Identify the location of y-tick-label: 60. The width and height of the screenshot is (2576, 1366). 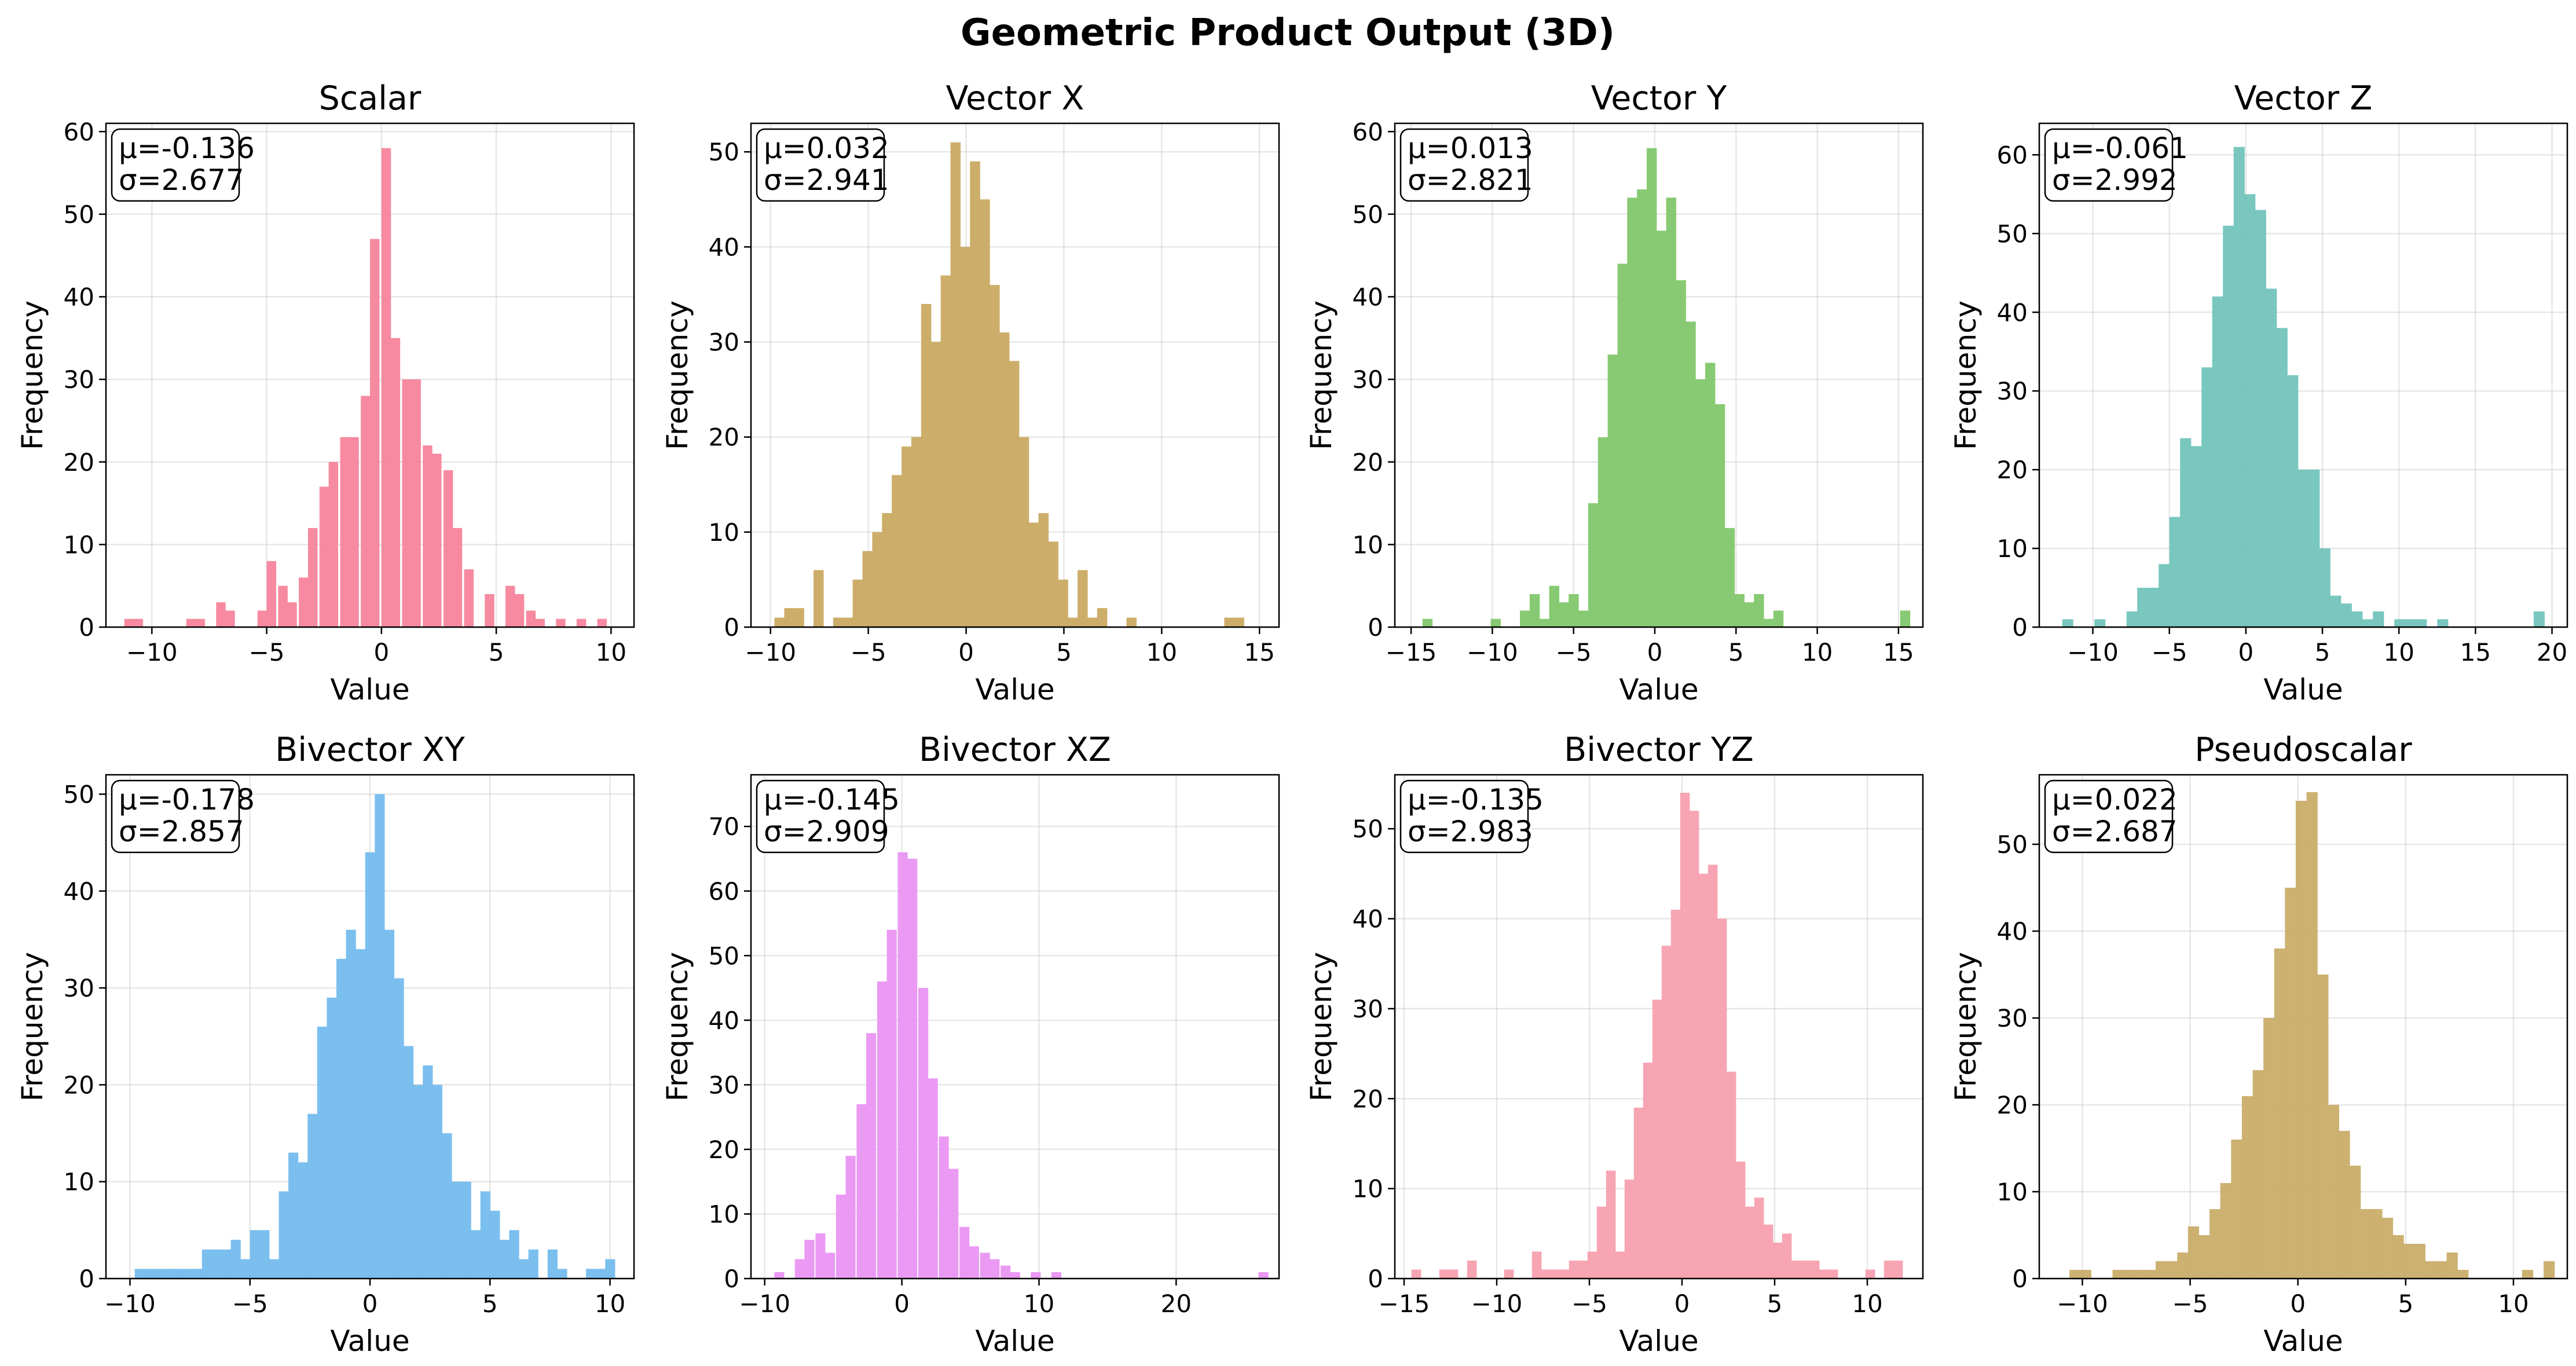
(2012, 155).